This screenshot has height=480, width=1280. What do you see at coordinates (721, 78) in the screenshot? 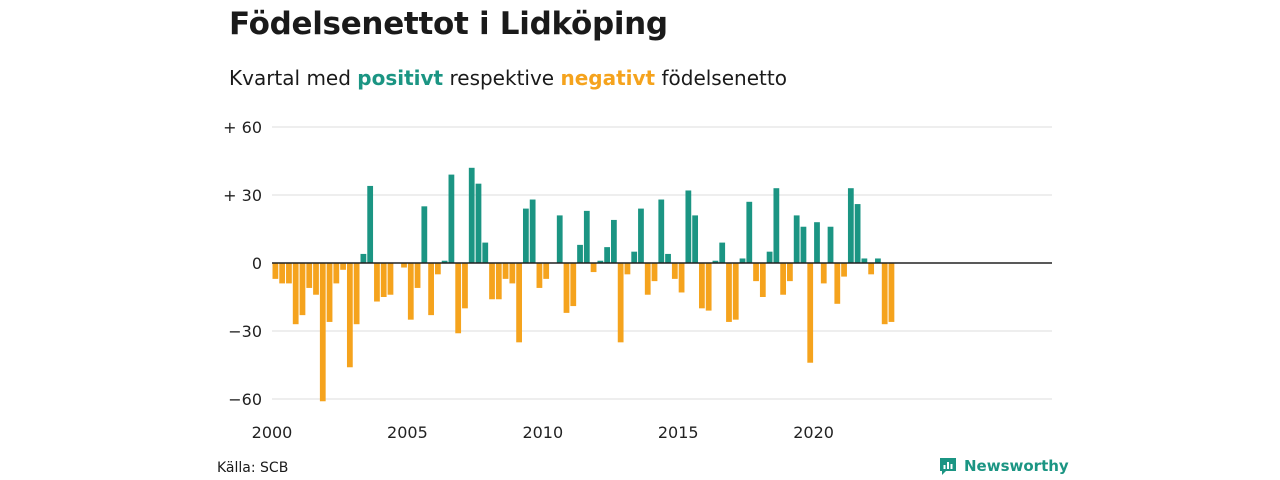
I see `subtitle-suffix: födelsenetto` at bounding box center [721, 78].